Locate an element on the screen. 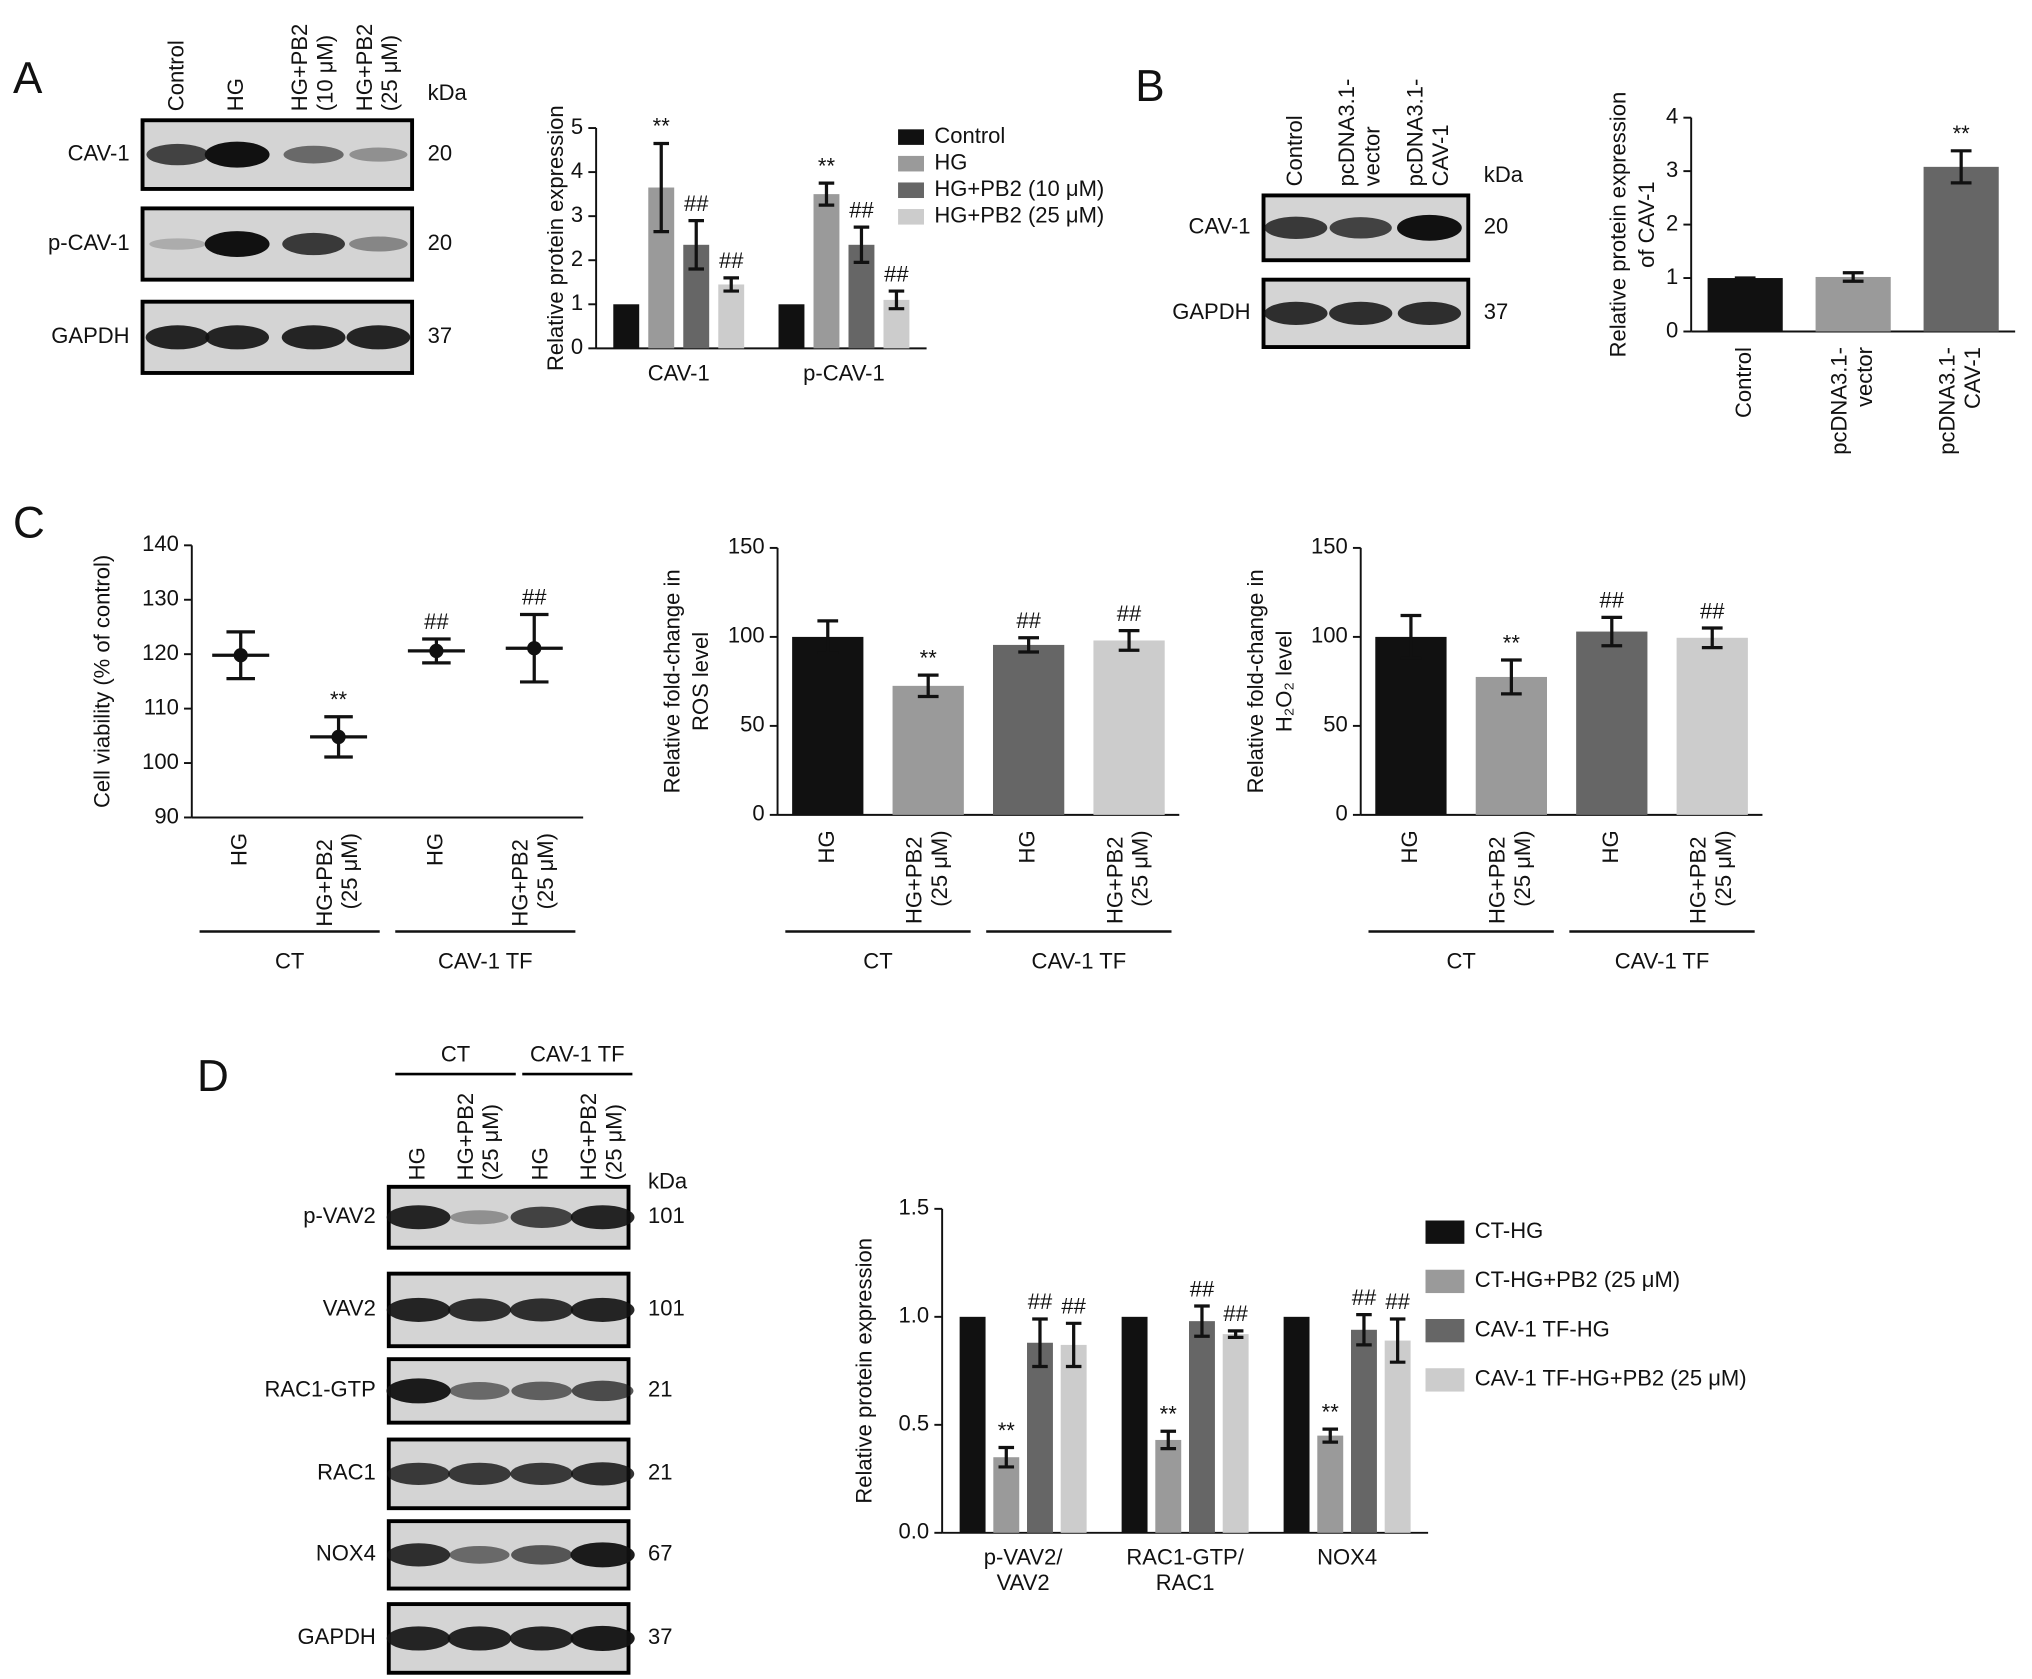 The image size is (2032, 1679). blot-kda: 37 is located at coordinates (660, 1636).